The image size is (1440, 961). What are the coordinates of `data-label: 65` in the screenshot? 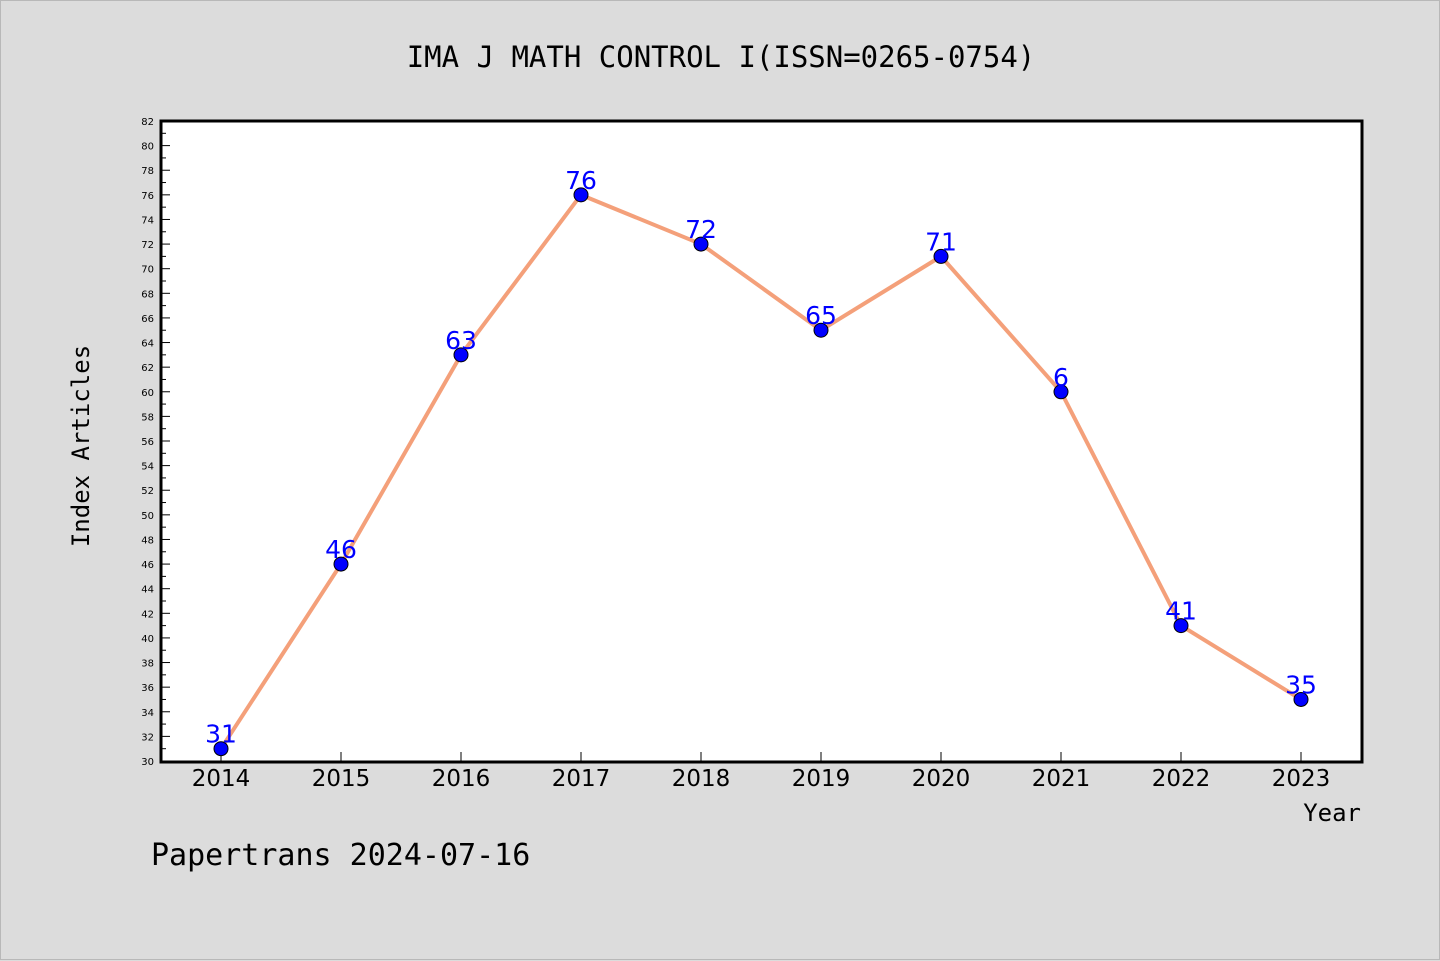 It's located at (821, 315).